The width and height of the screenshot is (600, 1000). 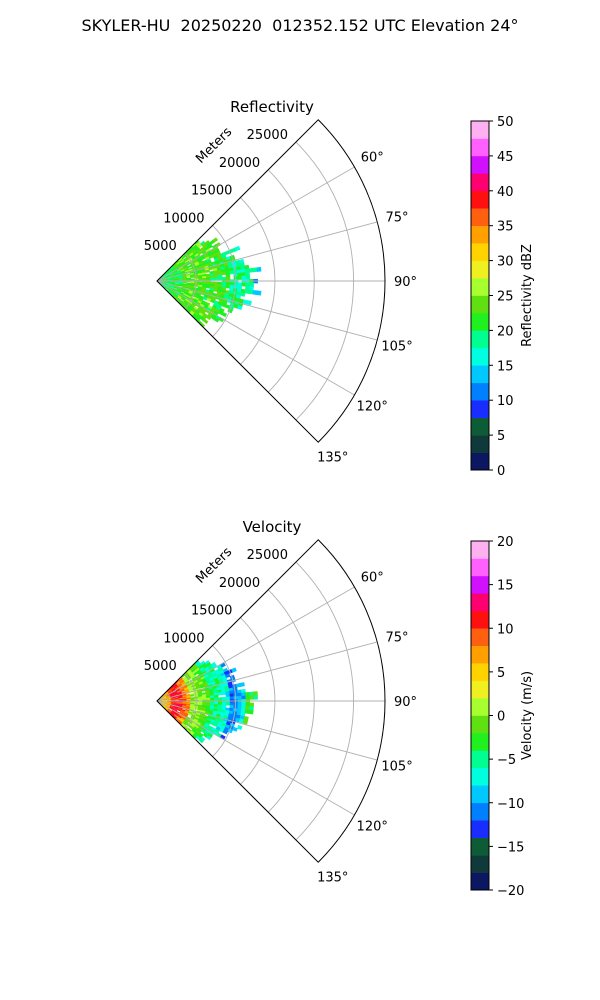 What do you see at coordinates (501, 673) in the screenshot?
I see `colorbar-tick-label: 5` at bounding box center [501, 673].